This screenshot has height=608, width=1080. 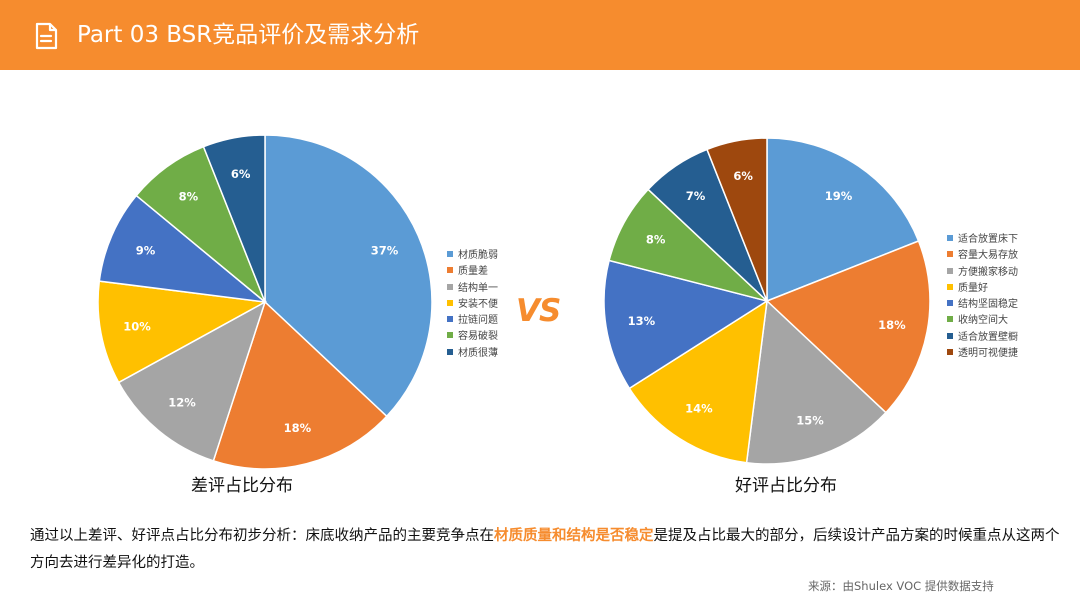 I want to click on page-title: Part 03 BSR竞品评价及需求分析, so click(x=248, y=35).